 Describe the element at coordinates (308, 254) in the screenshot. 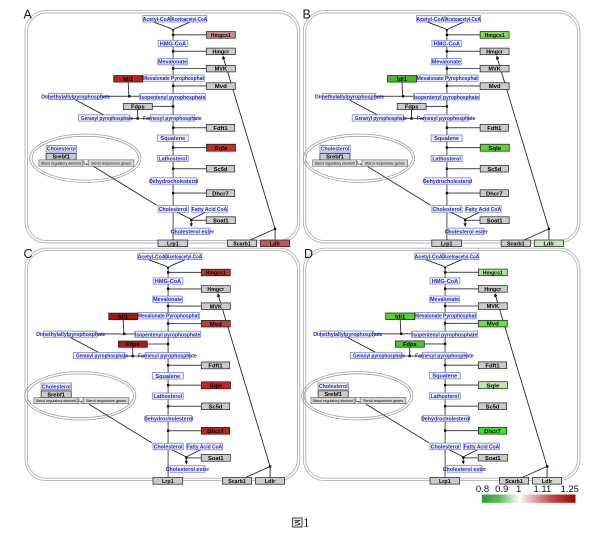

I see `svg-text: D` at that location.